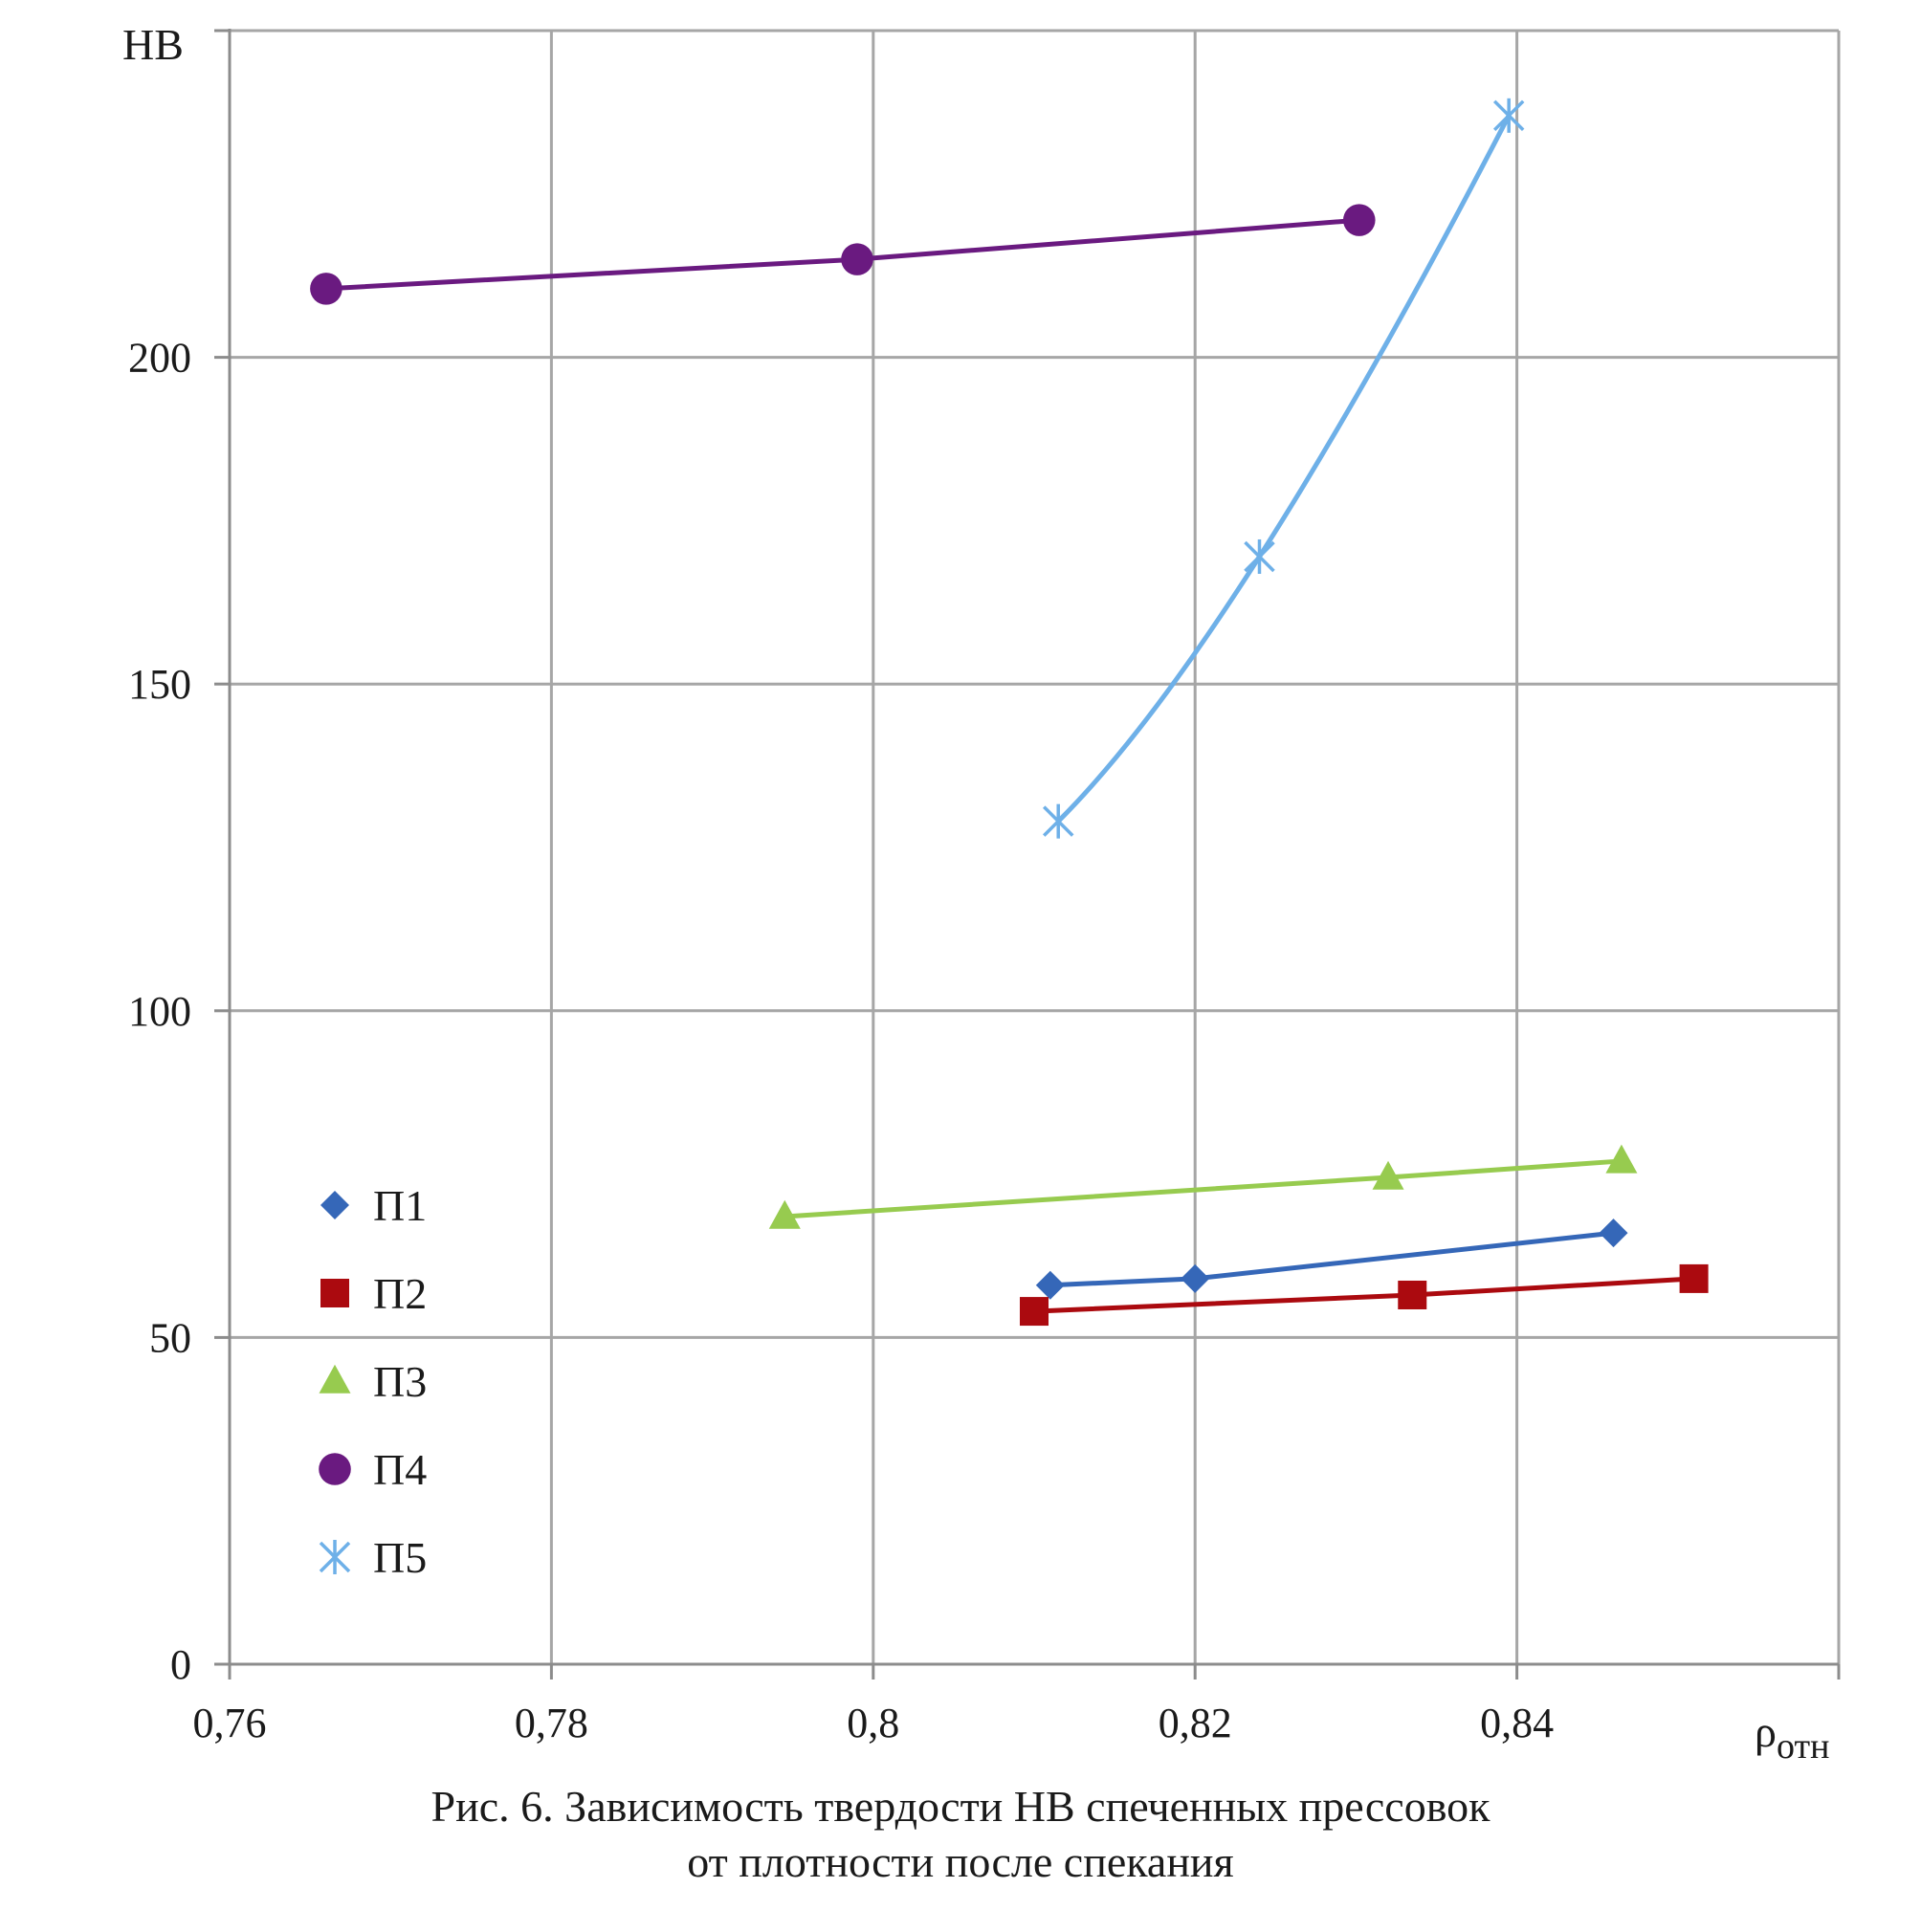 The width and height of the screenshot is (1921, 1932). I want to click on x-axis-label-sub: отн, so click(1803, 1746).